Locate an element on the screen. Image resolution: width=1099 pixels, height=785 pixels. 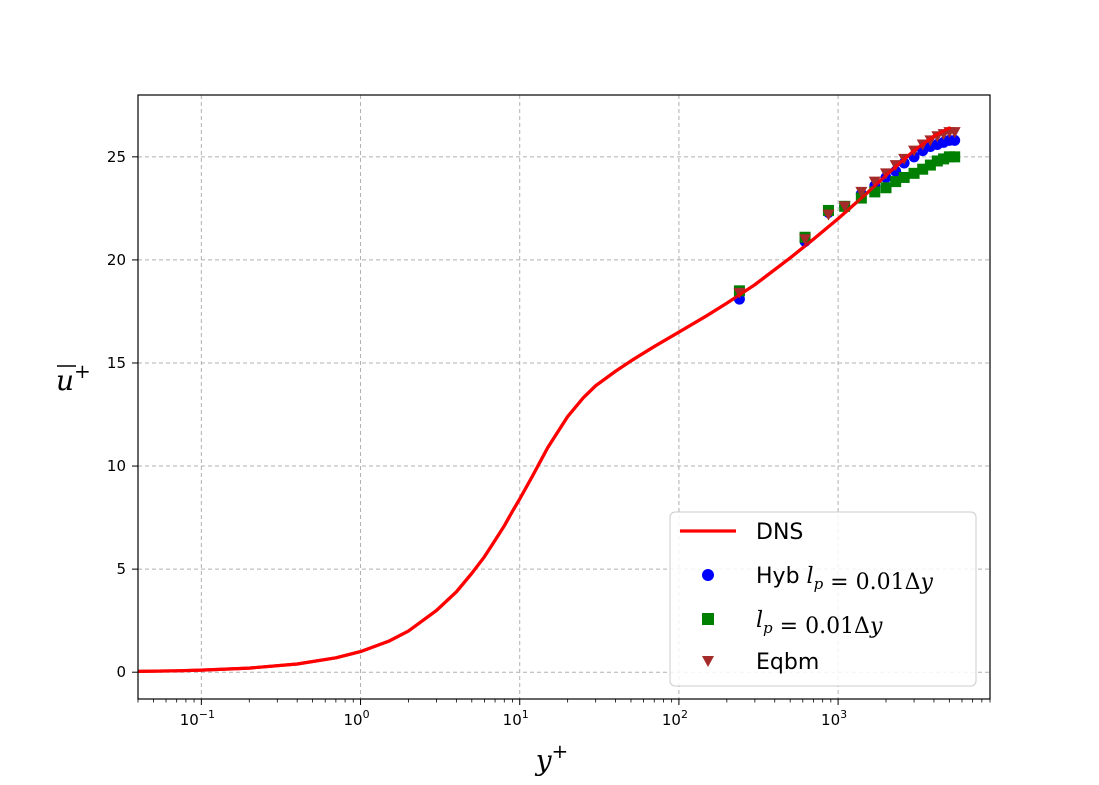
x-axis-label: y+ is located at coordinates (551, 758).